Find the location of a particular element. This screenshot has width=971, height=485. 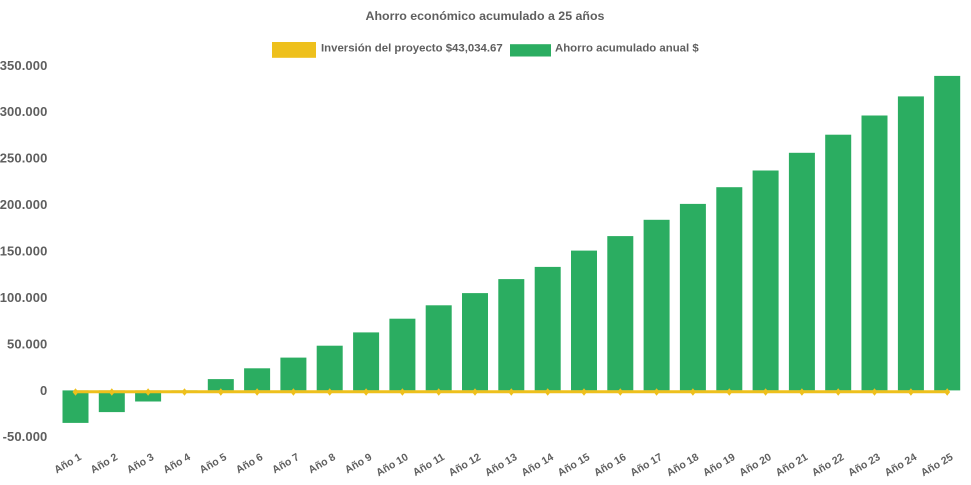

svg-text: Año 13 is located at coordinates (501, 465).